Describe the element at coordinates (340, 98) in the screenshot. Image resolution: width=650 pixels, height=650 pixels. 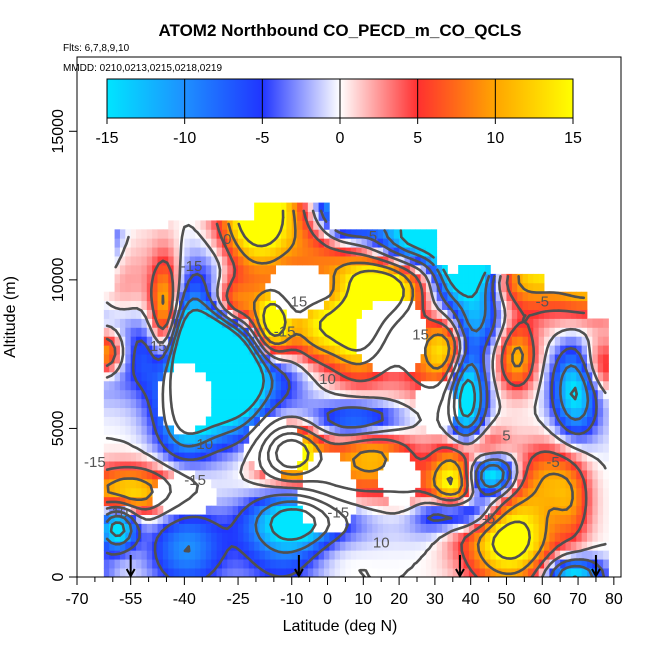
I see `colorbar-dividers` at that location.